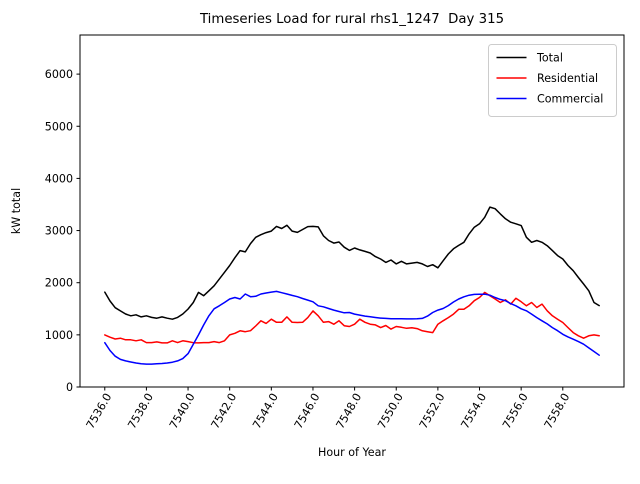 The height and width of the screenshot is (484, 640). What do you see at coordinates (59, 231) in the screenshot?
I see `y-tick-label: 3000` at bounding box center [59, 231].